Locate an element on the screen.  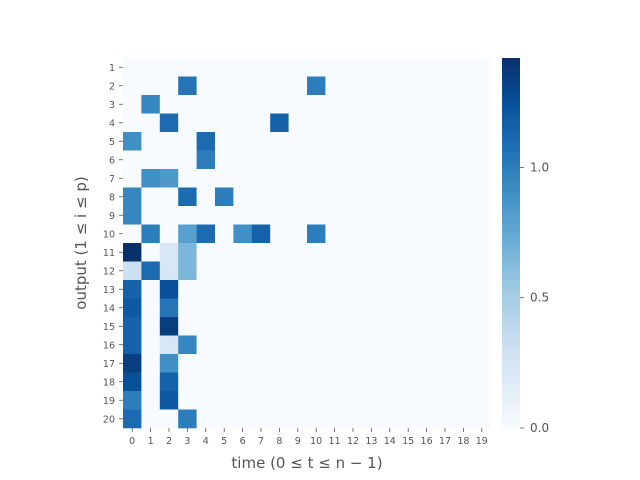
heatmap-cell-r6-c8 is located at coordinates (279, 160).